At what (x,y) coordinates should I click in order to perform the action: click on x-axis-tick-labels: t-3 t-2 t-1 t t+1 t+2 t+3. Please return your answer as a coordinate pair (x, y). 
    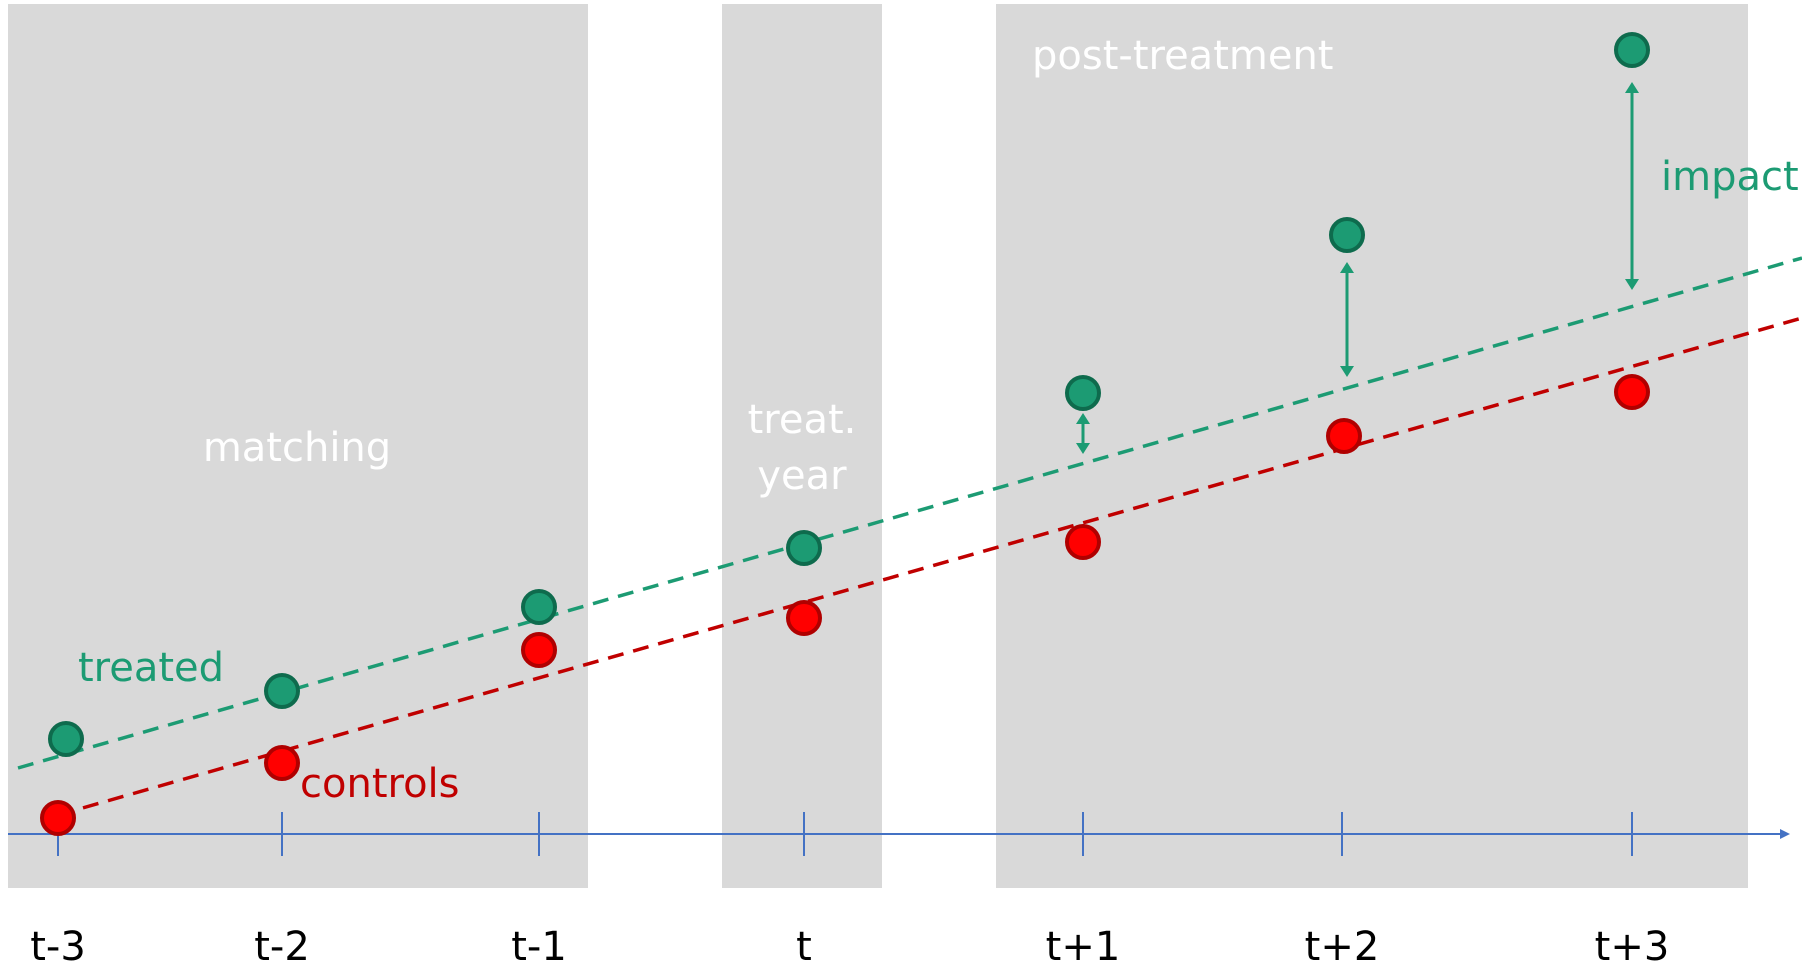
    Looking at the image, I should click on (849, 946).